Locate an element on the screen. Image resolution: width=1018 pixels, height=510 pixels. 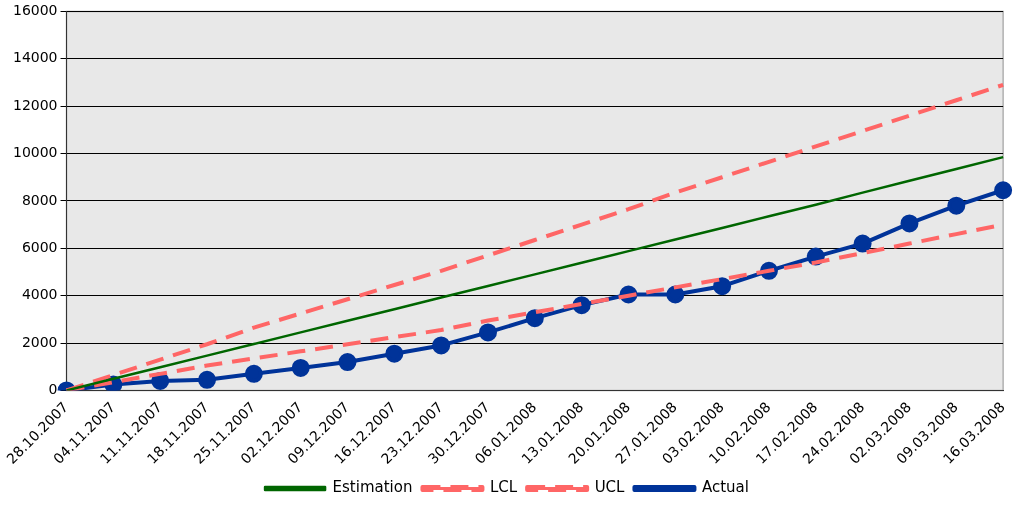
y-tick-label: 14000 is located at coordinates (35, 57).